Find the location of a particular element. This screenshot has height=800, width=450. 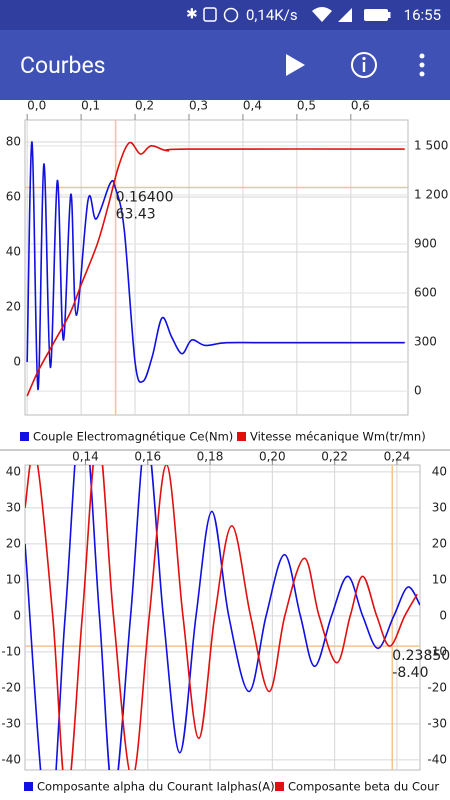

legend-label: Couple Electromagnétique Ce(Nm) is located at coordinates (133, 437).